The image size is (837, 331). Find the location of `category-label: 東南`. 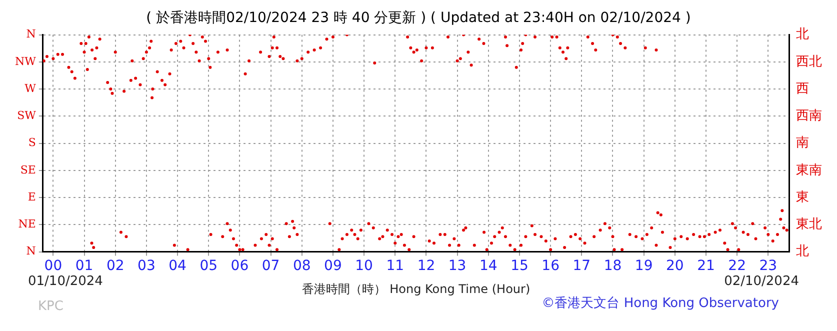

category-label: 東南 is located at coordinates (809, 170).